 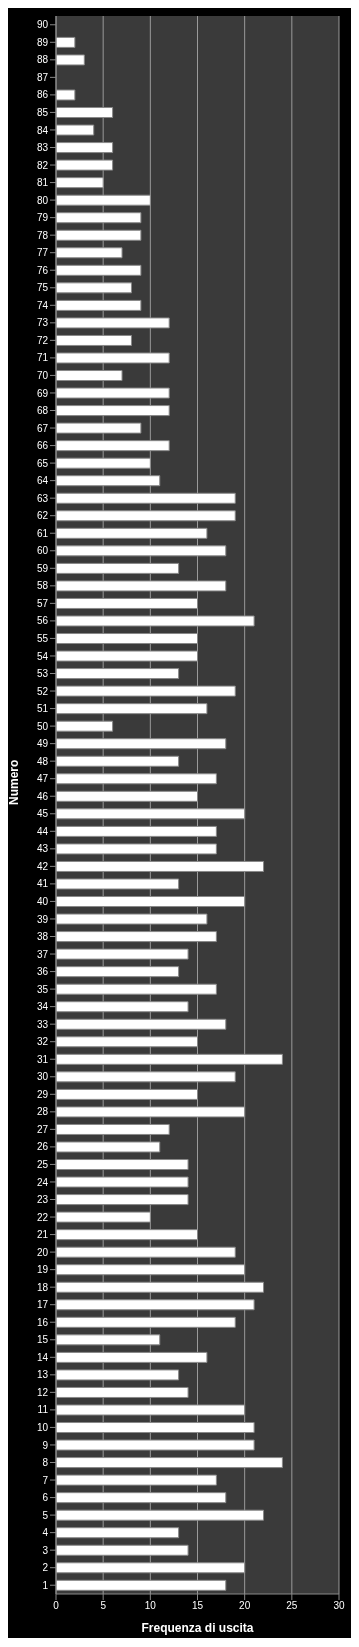 I want to click on y-tick-label: 57, so click(x=42, y=603).